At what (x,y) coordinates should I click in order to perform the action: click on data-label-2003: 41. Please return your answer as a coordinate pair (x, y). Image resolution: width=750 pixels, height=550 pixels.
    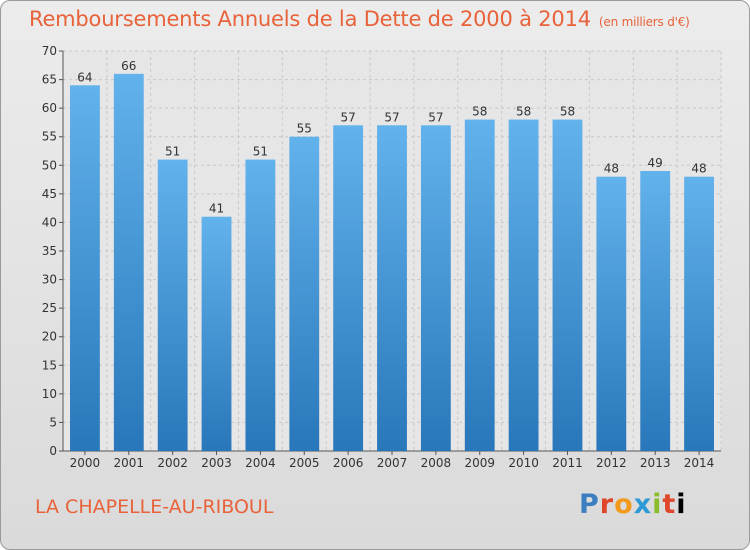
    Looking at the image, I should click on (216, 209).